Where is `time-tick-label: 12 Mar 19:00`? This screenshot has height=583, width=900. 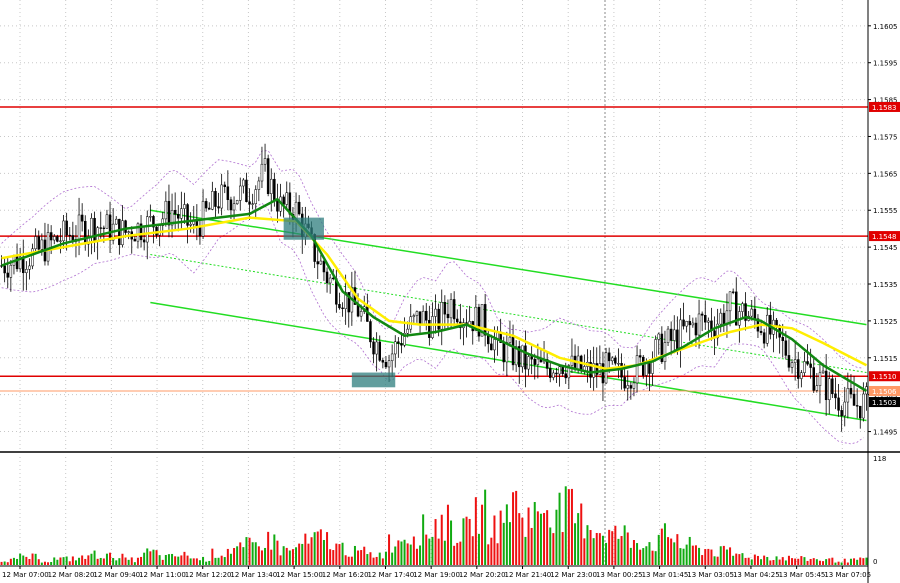 time-tick-label: 12 Mar 19:00 is located at coordinates (436, 575).